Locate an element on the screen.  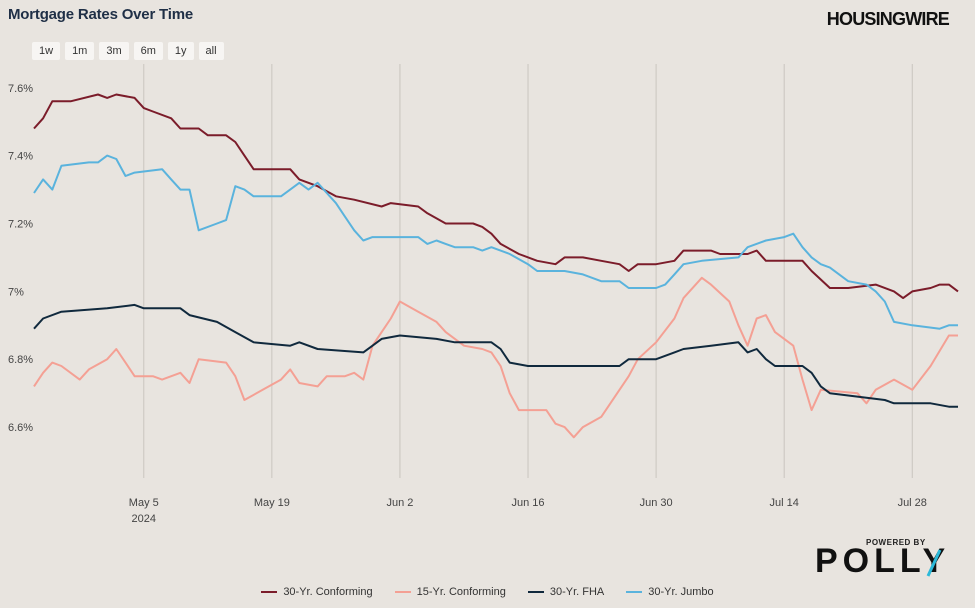
chart-title: Mortgage Rates Over Time is located at coordinates (100, 14).